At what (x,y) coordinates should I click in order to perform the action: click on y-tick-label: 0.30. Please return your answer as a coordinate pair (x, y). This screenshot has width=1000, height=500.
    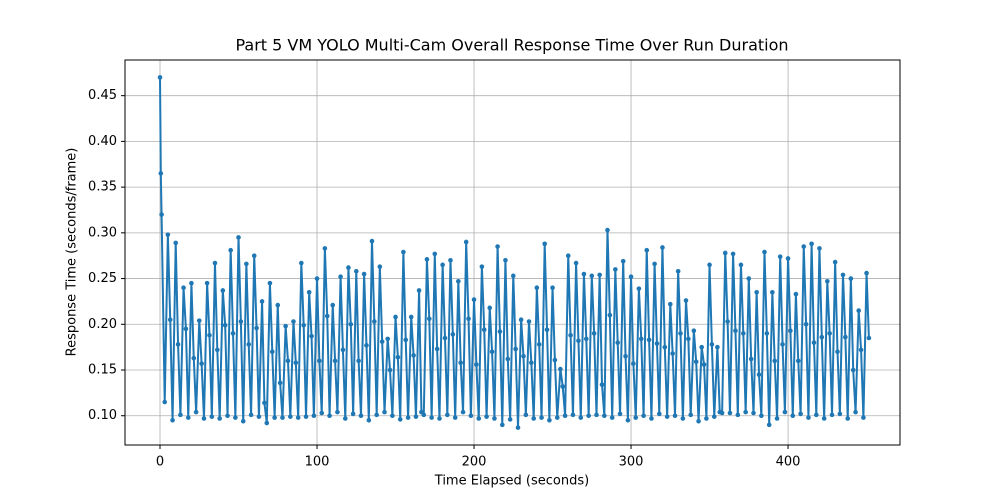
    Looking at the image, I should click on (102, 232).